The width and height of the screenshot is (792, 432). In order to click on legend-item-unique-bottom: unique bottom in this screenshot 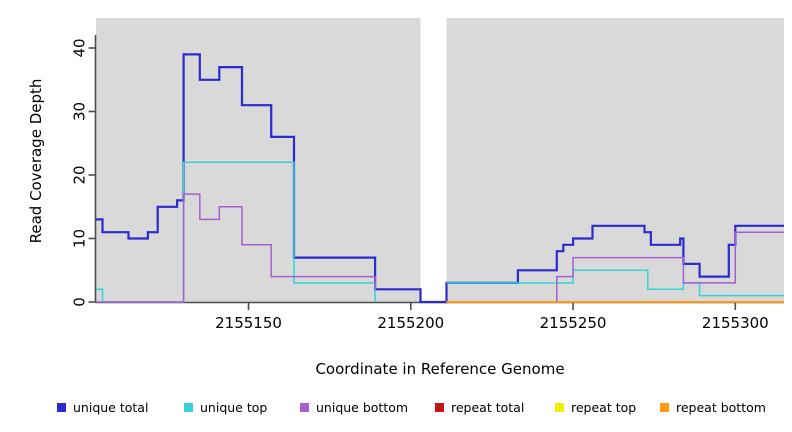, I will do `click(354, 407)`.